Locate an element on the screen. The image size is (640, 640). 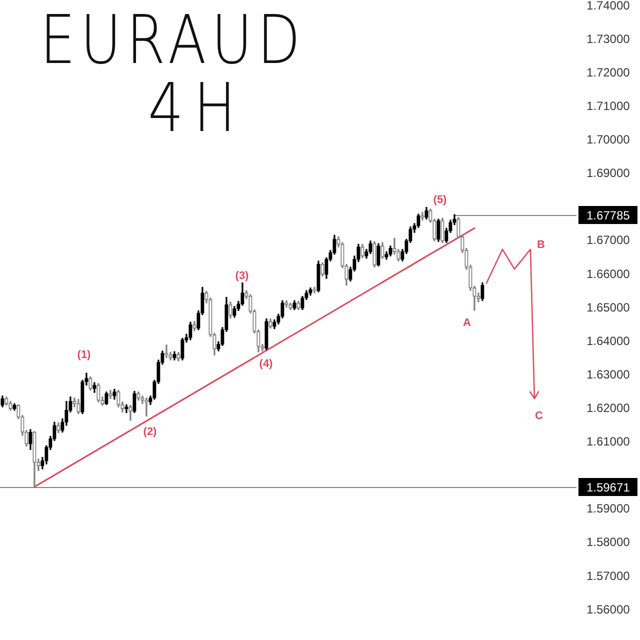
annotation: B is located at coordinates (541, 245).